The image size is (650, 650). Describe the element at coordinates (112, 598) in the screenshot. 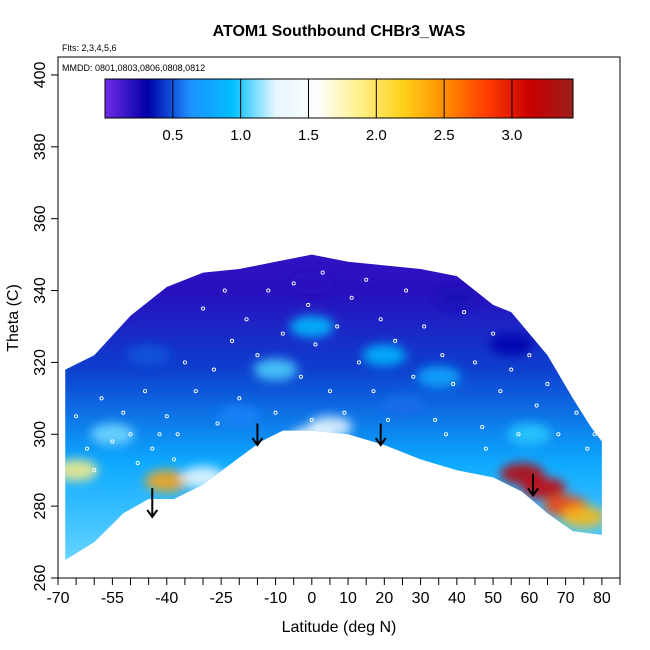

I see `x-tick-label: -55` at that location.